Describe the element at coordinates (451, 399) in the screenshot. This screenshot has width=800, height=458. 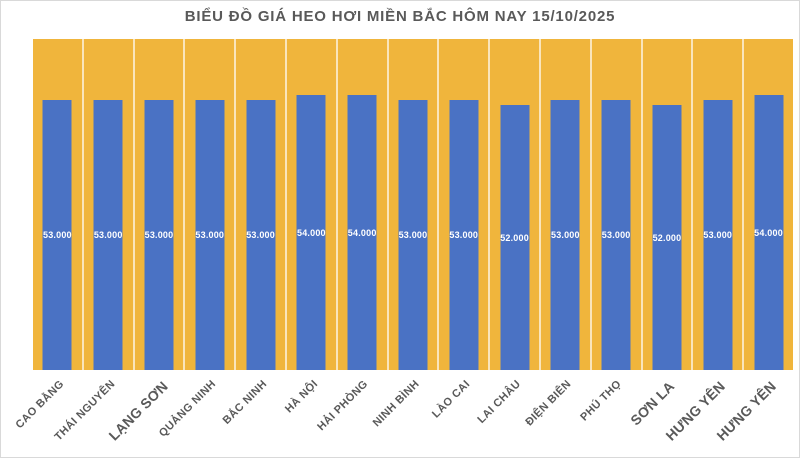
I see `x-axis-label: LÀO CAI` at that location.